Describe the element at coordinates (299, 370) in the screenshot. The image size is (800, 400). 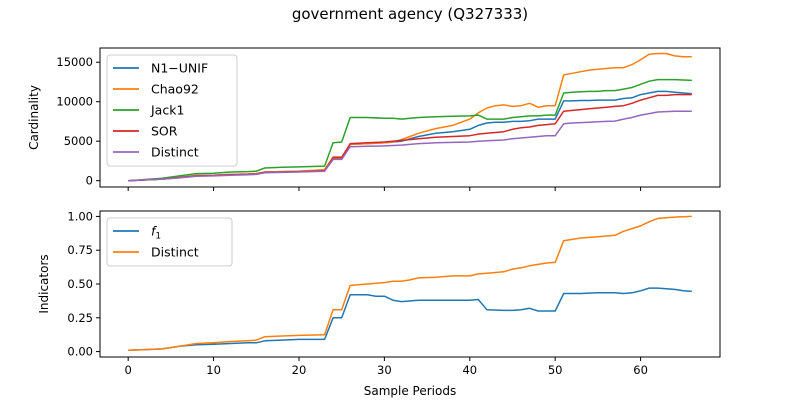
I see `x-tick-label: 20` at that location.